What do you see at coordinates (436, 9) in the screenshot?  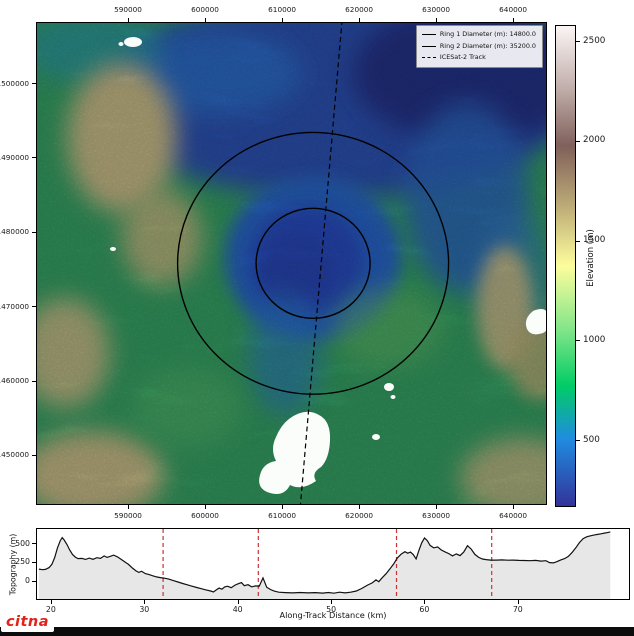 I see `map-xtick-label-top: 630000` at bounding box center [436, 9].